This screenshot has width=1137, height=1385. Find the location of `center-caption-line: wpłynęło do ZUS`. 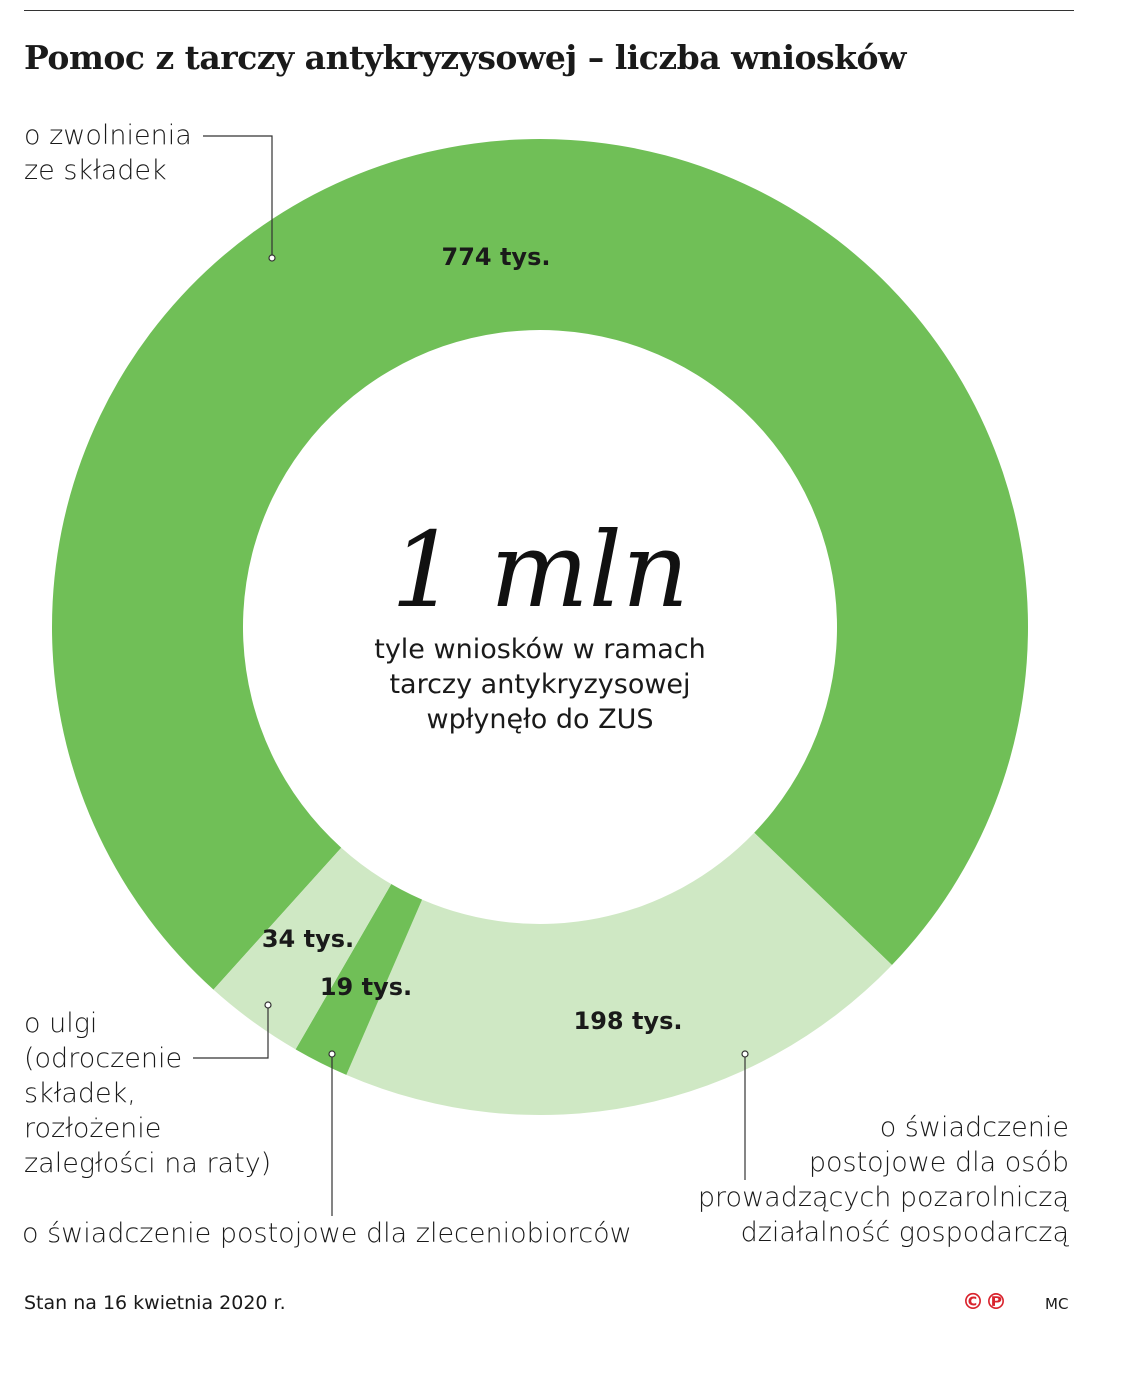

center-caption-line: wpłynęło do ZUS is located at coordinates (540, 719).